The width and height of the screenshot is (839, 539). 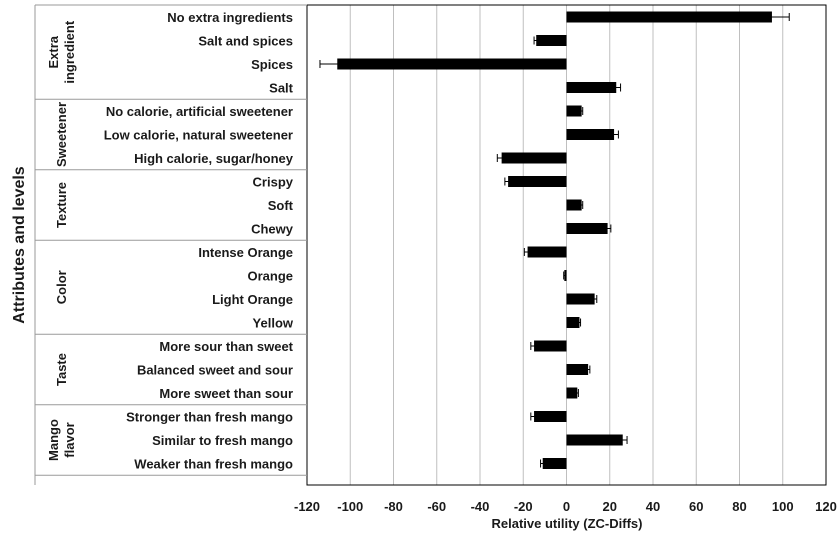 I want to click on group-label: Mangoflavor, so click(x=61, y=440).